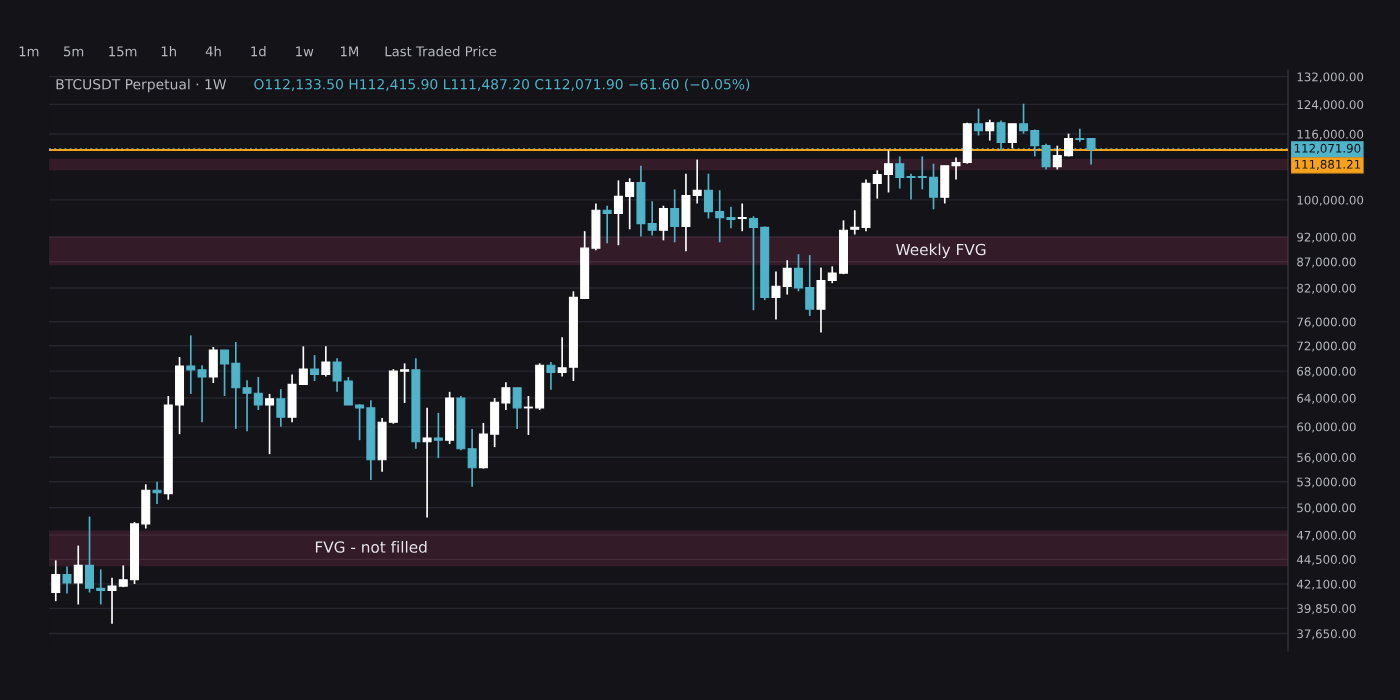  What do you see at coordinates (168, 51) in the screenshot?
I see `text: 1h` at bounding box center [168, 51].